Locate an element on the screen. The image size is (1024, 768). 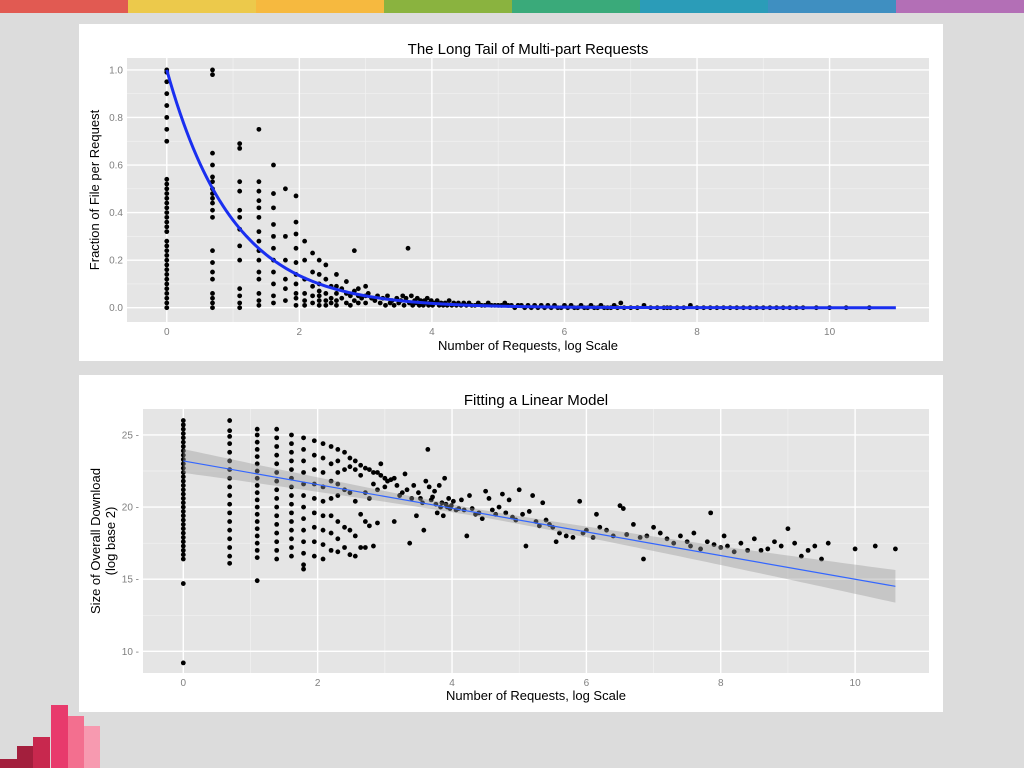
top-color-stripe is located at coordinates (512, 6).